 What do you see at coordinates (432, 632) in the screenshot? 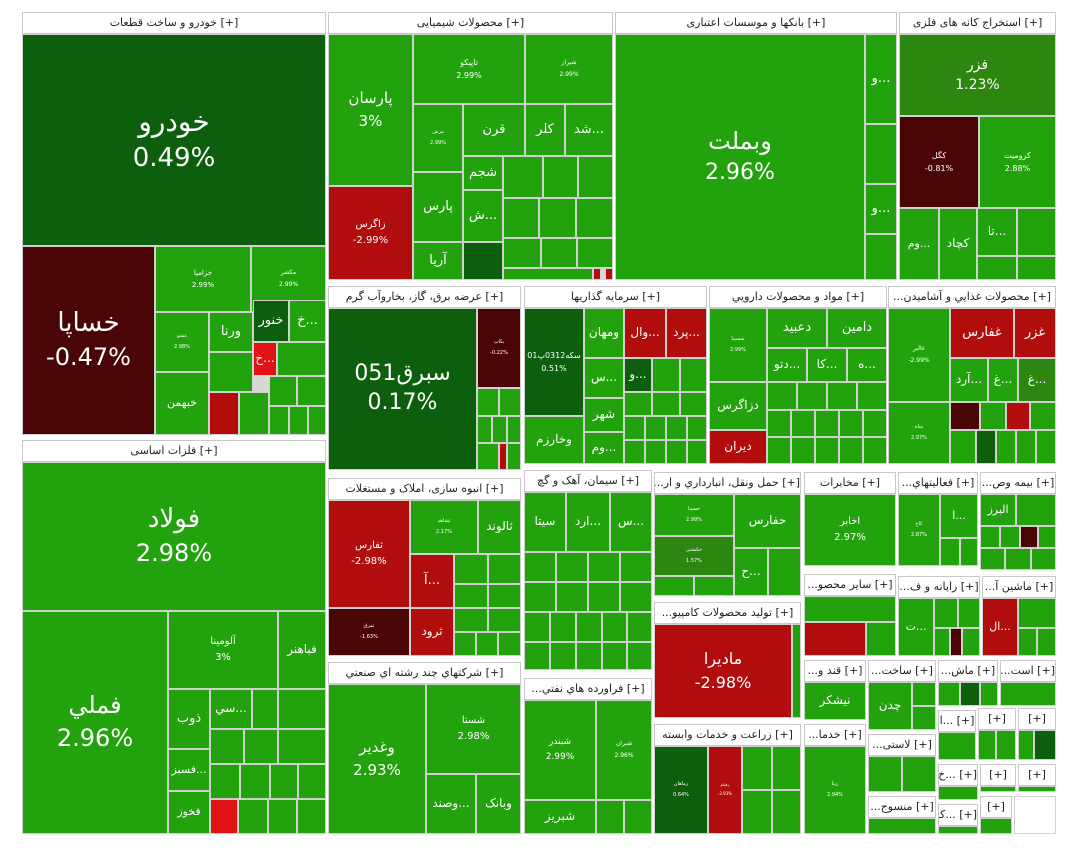
I see `stock-tile: ثرود` at bounding box center [432, 632].